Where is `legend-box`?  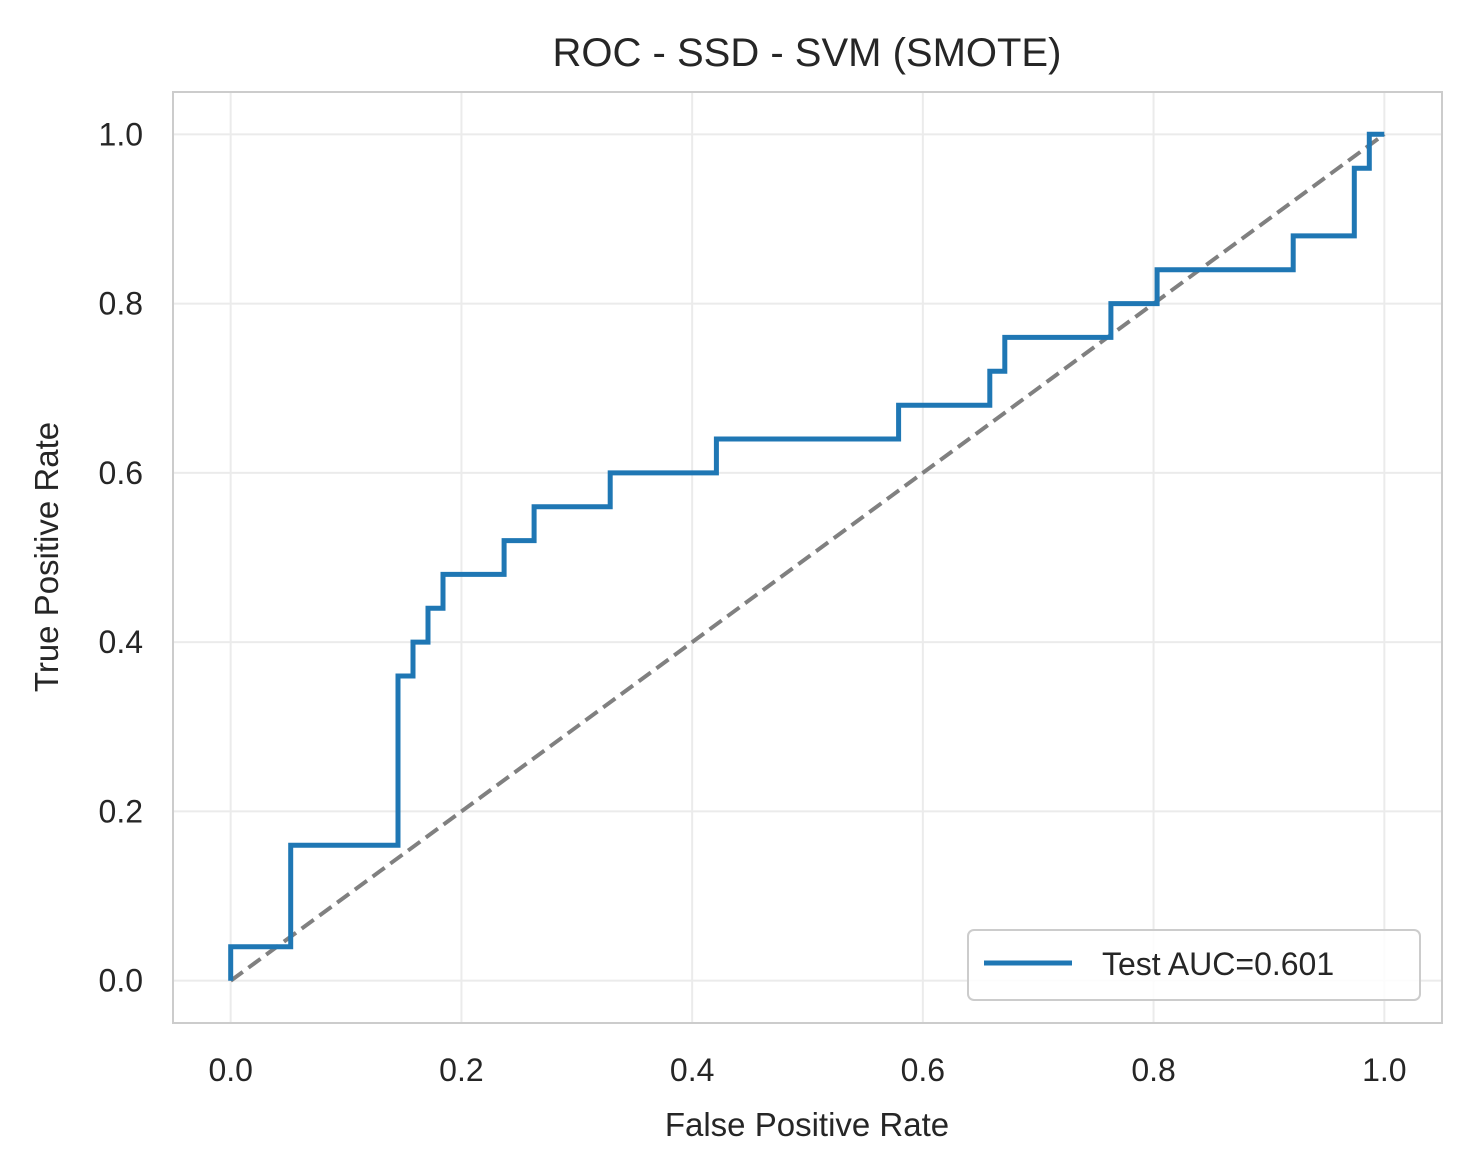
legend-box is located at coordinates (1194, 965).